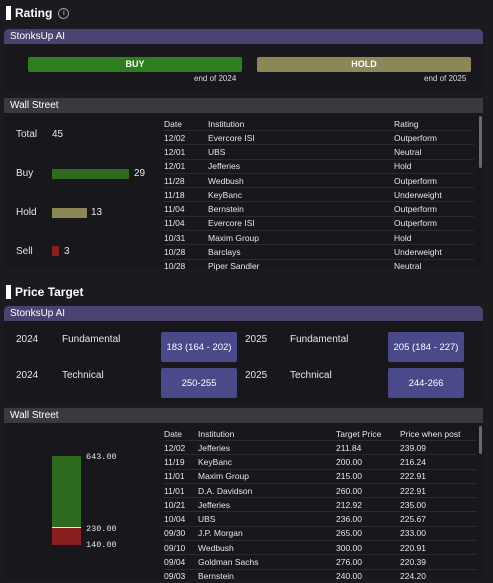 This screenshot has height=583, width=493. Describe the element at coordinates (256, 375) in the screenshot. I see `year-2025-technical: 2025` at that location.